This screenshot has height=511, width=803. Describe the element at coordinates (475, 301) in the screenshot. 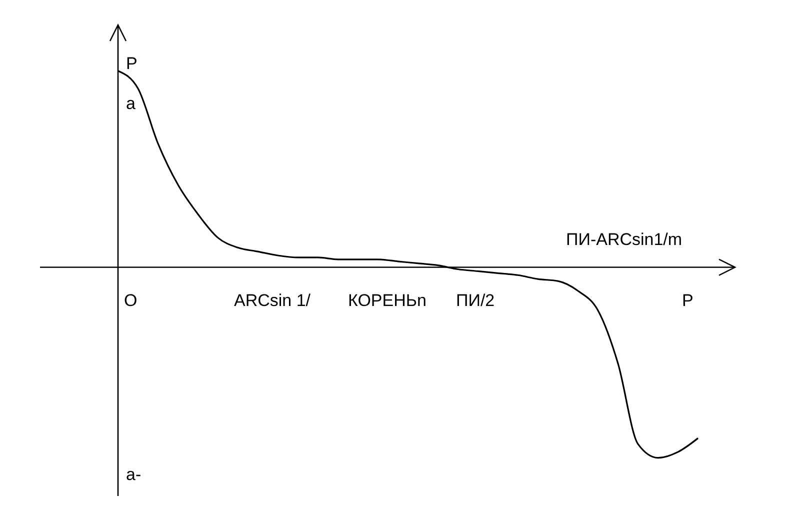

I see `annotation: ПИ/2` at that location.